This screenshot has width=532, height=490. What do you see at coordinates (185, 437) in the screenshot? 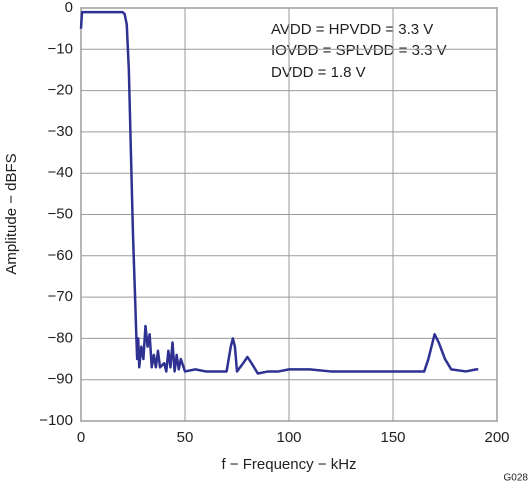
I see `x-tick-label: 50` at bounding box center [185, 437].